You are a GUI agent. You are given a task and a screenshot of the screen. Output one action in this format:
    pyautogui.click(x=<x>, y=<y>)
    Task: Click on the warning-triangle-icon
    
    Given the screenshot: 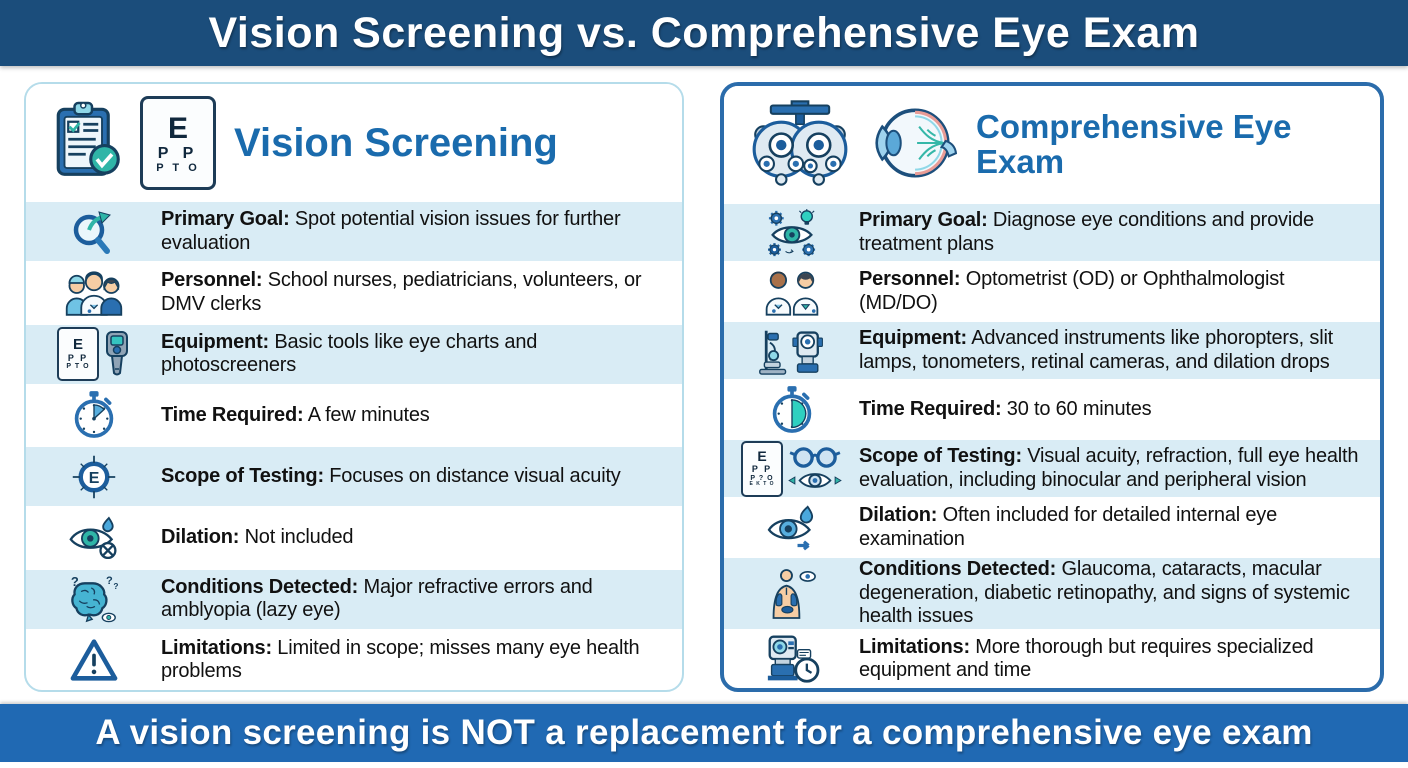 What is the action you would take?
    pyautogui.click(x=93, y=660)
    